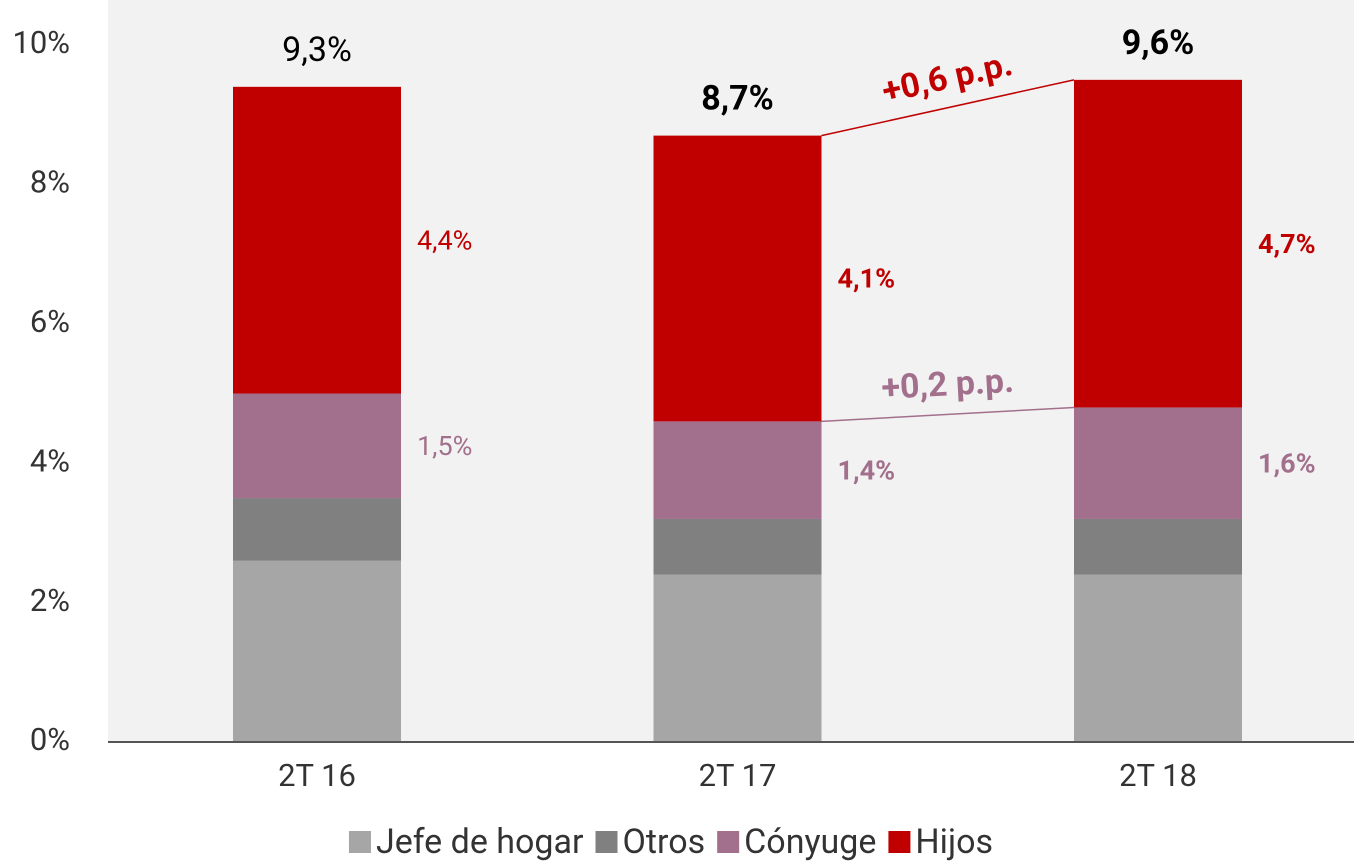  Describe the element at coordinates (954, 842) in the screenshot. I see `legend-label: Hijos` at that location.